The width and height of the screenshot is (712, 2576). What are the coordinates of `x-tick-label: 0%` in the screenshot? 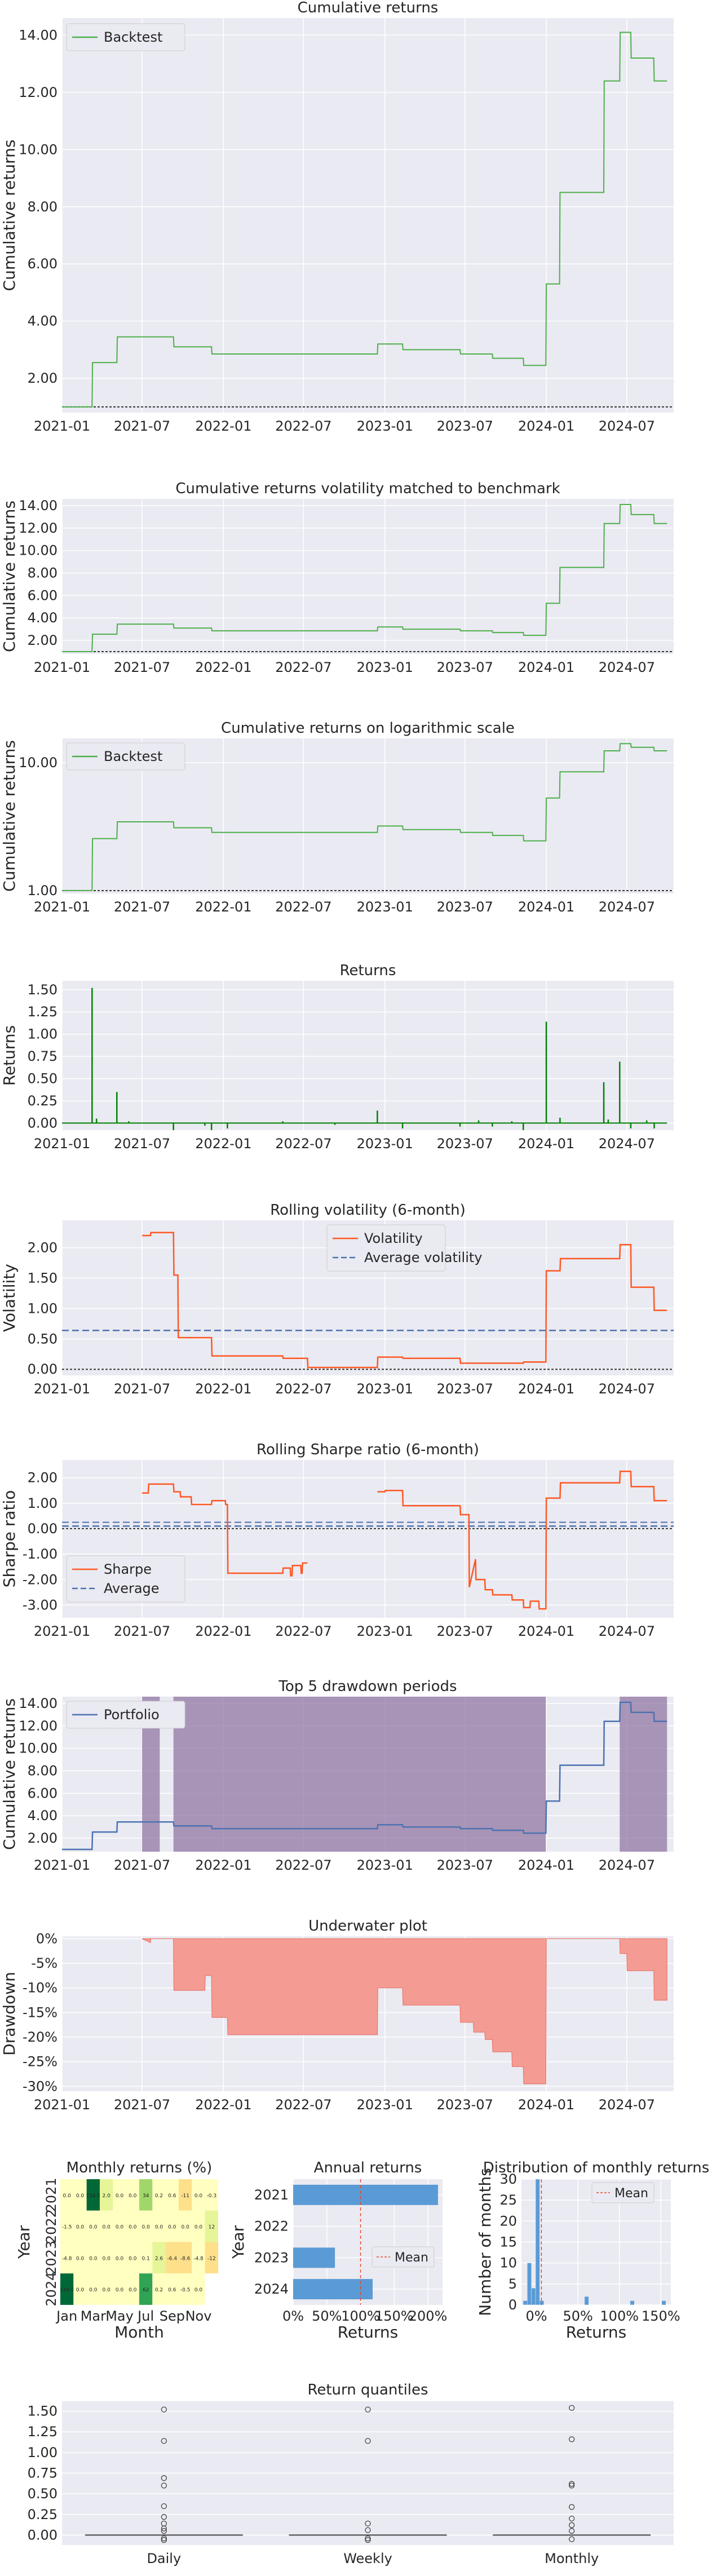 It's located at (536, 2316).